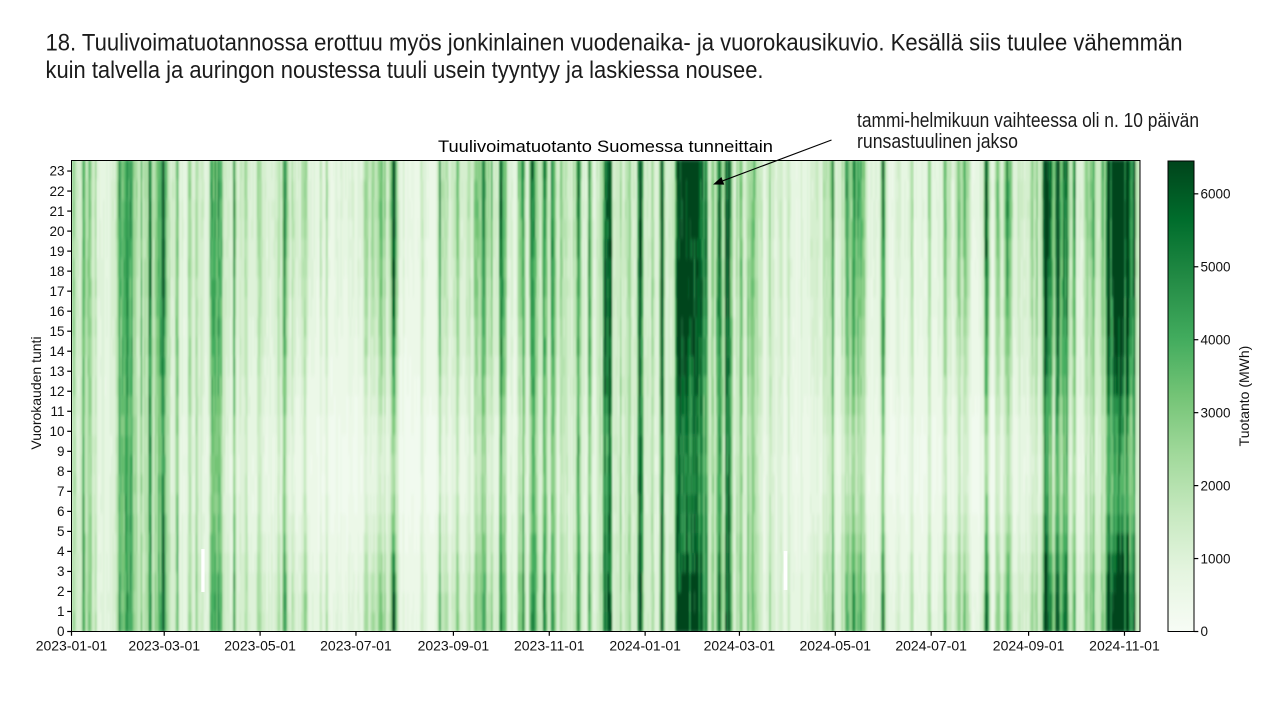  Describe the element at coordinates (605, 146) in the screenshot. I see `svg-text:Tuulivoimatuotanto Suomessa tu: Tuulivoimatuotanto Suomessa tunneittain` at that location.